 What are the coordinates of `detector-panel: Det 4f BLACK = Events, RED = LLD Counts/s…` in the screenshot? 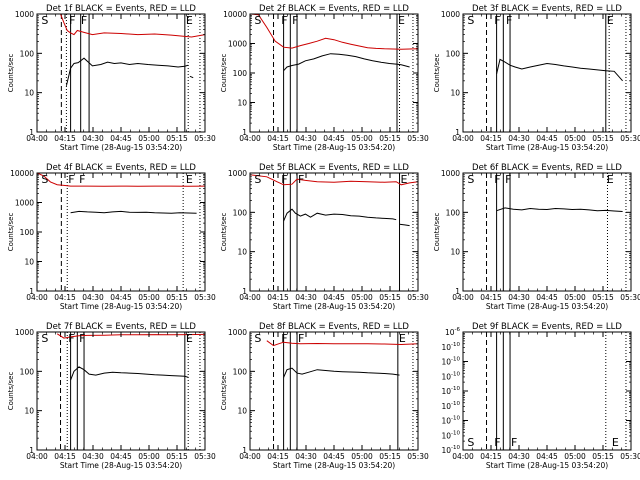 It's located at (111, 237).